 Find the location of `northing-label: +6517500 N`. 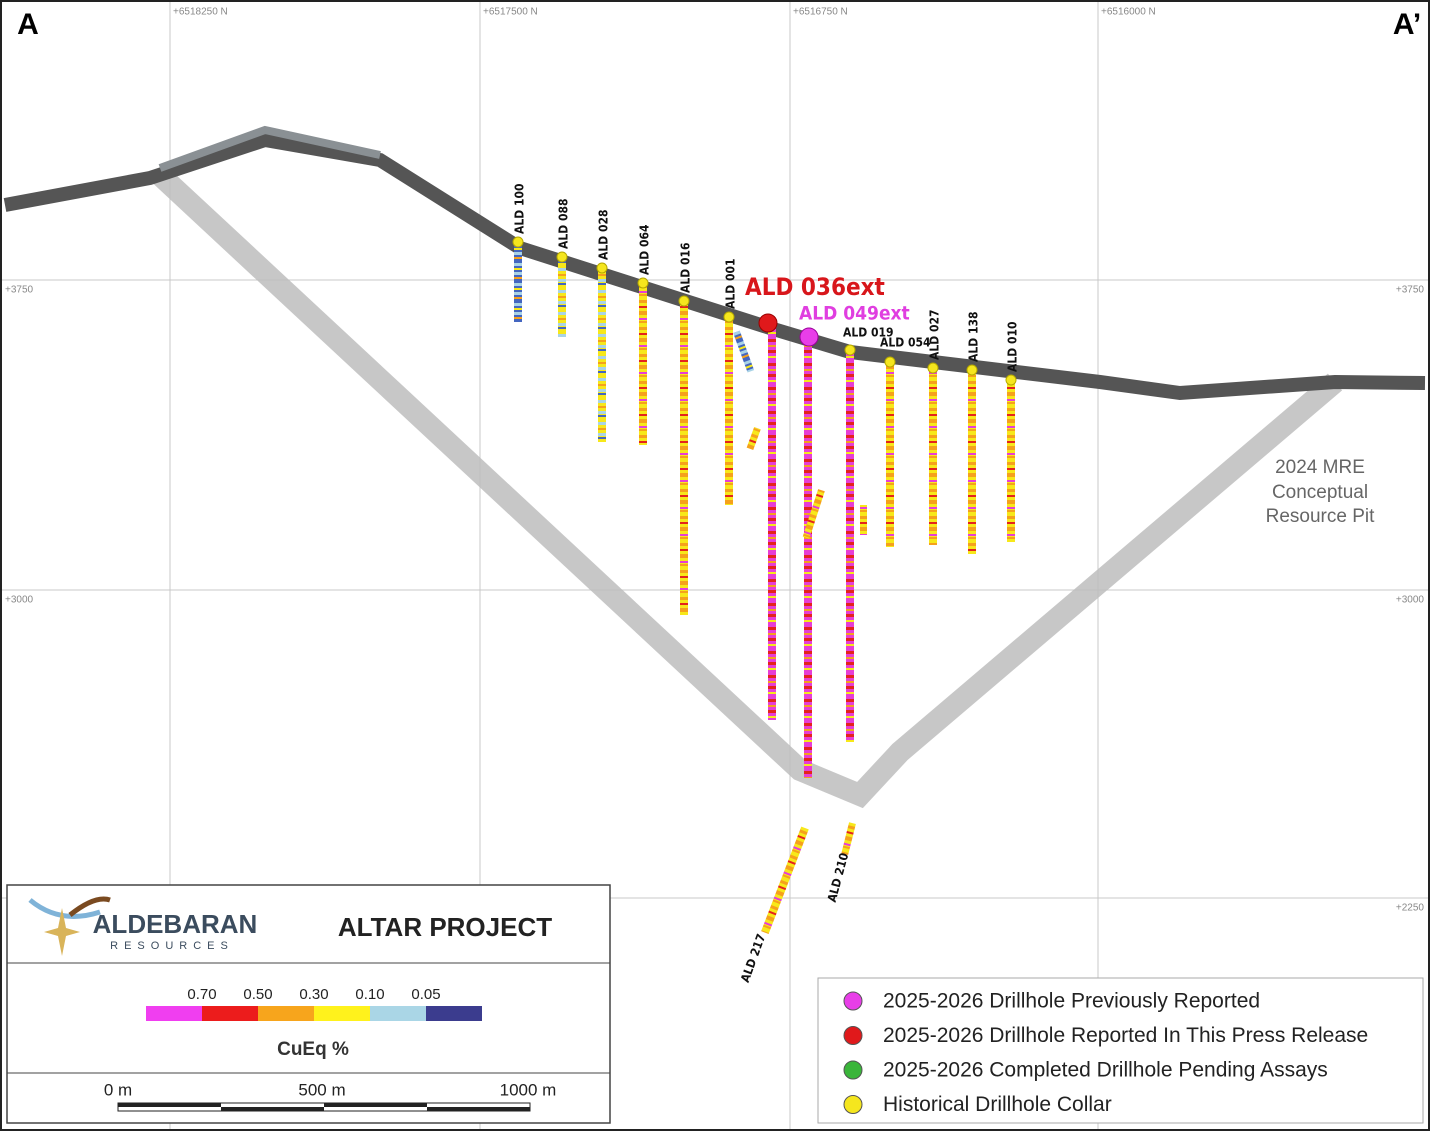

northing-label: +6517500 N is located at coordinates (510, 12).